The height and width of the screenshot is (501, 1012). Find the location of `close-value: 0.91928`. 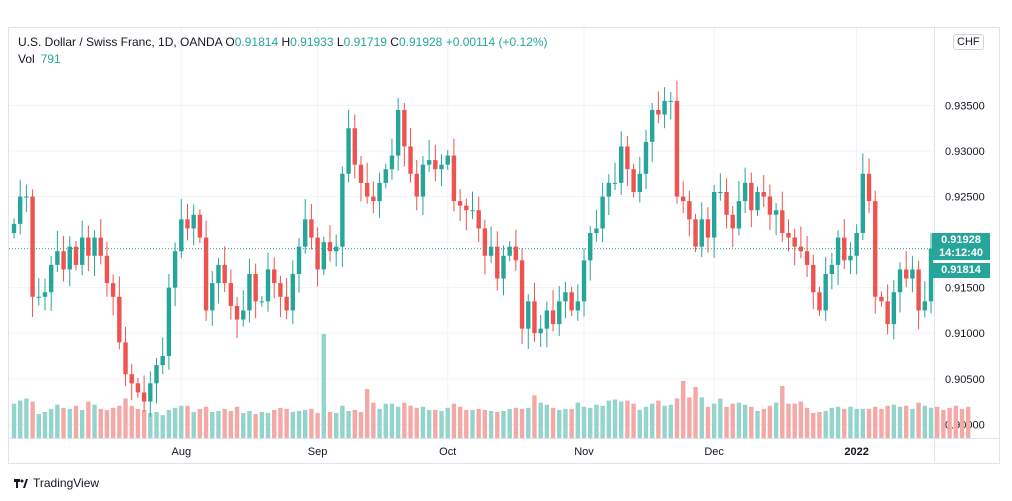

close-value: 0.91928 is located at coordinates (420, 42).